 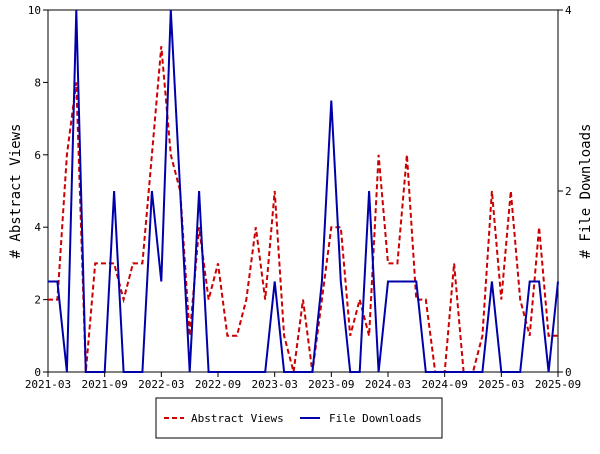 I want to click on y-left-tick-label-0: 0, so click(x=37, y=372).